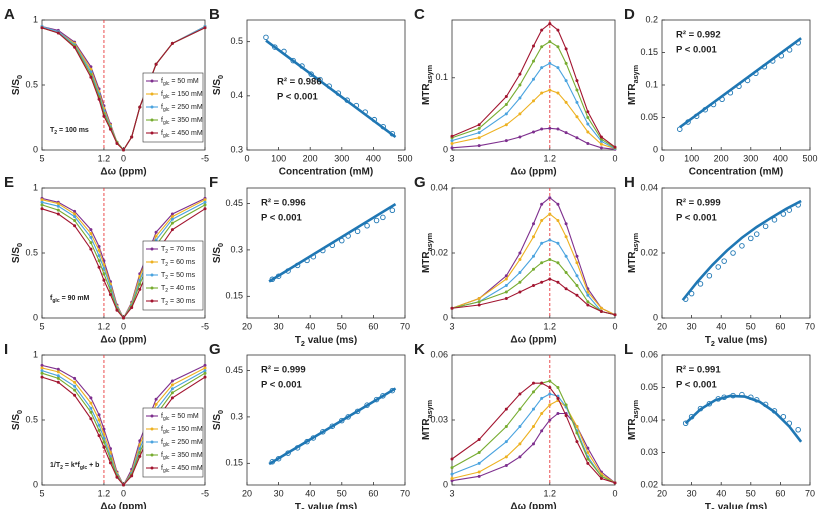  Describe the element at coordinates (451, 158) in the screenshot. I see `x-tick-label: 3` at that location.